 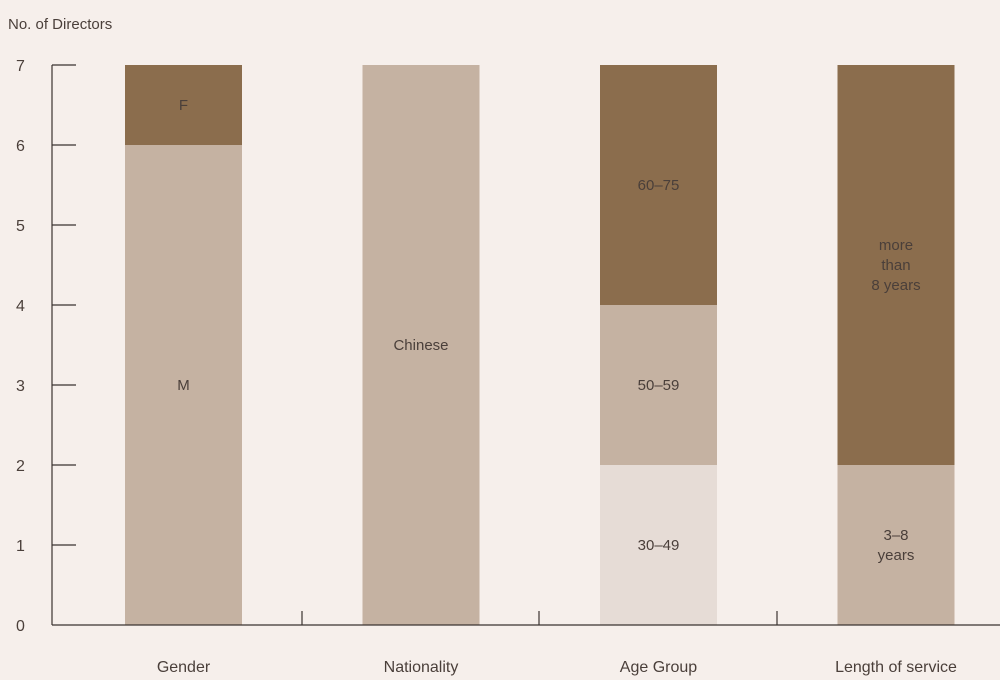 I want to click on bar-segment-label: 60–75, so click(x=659, y=185).